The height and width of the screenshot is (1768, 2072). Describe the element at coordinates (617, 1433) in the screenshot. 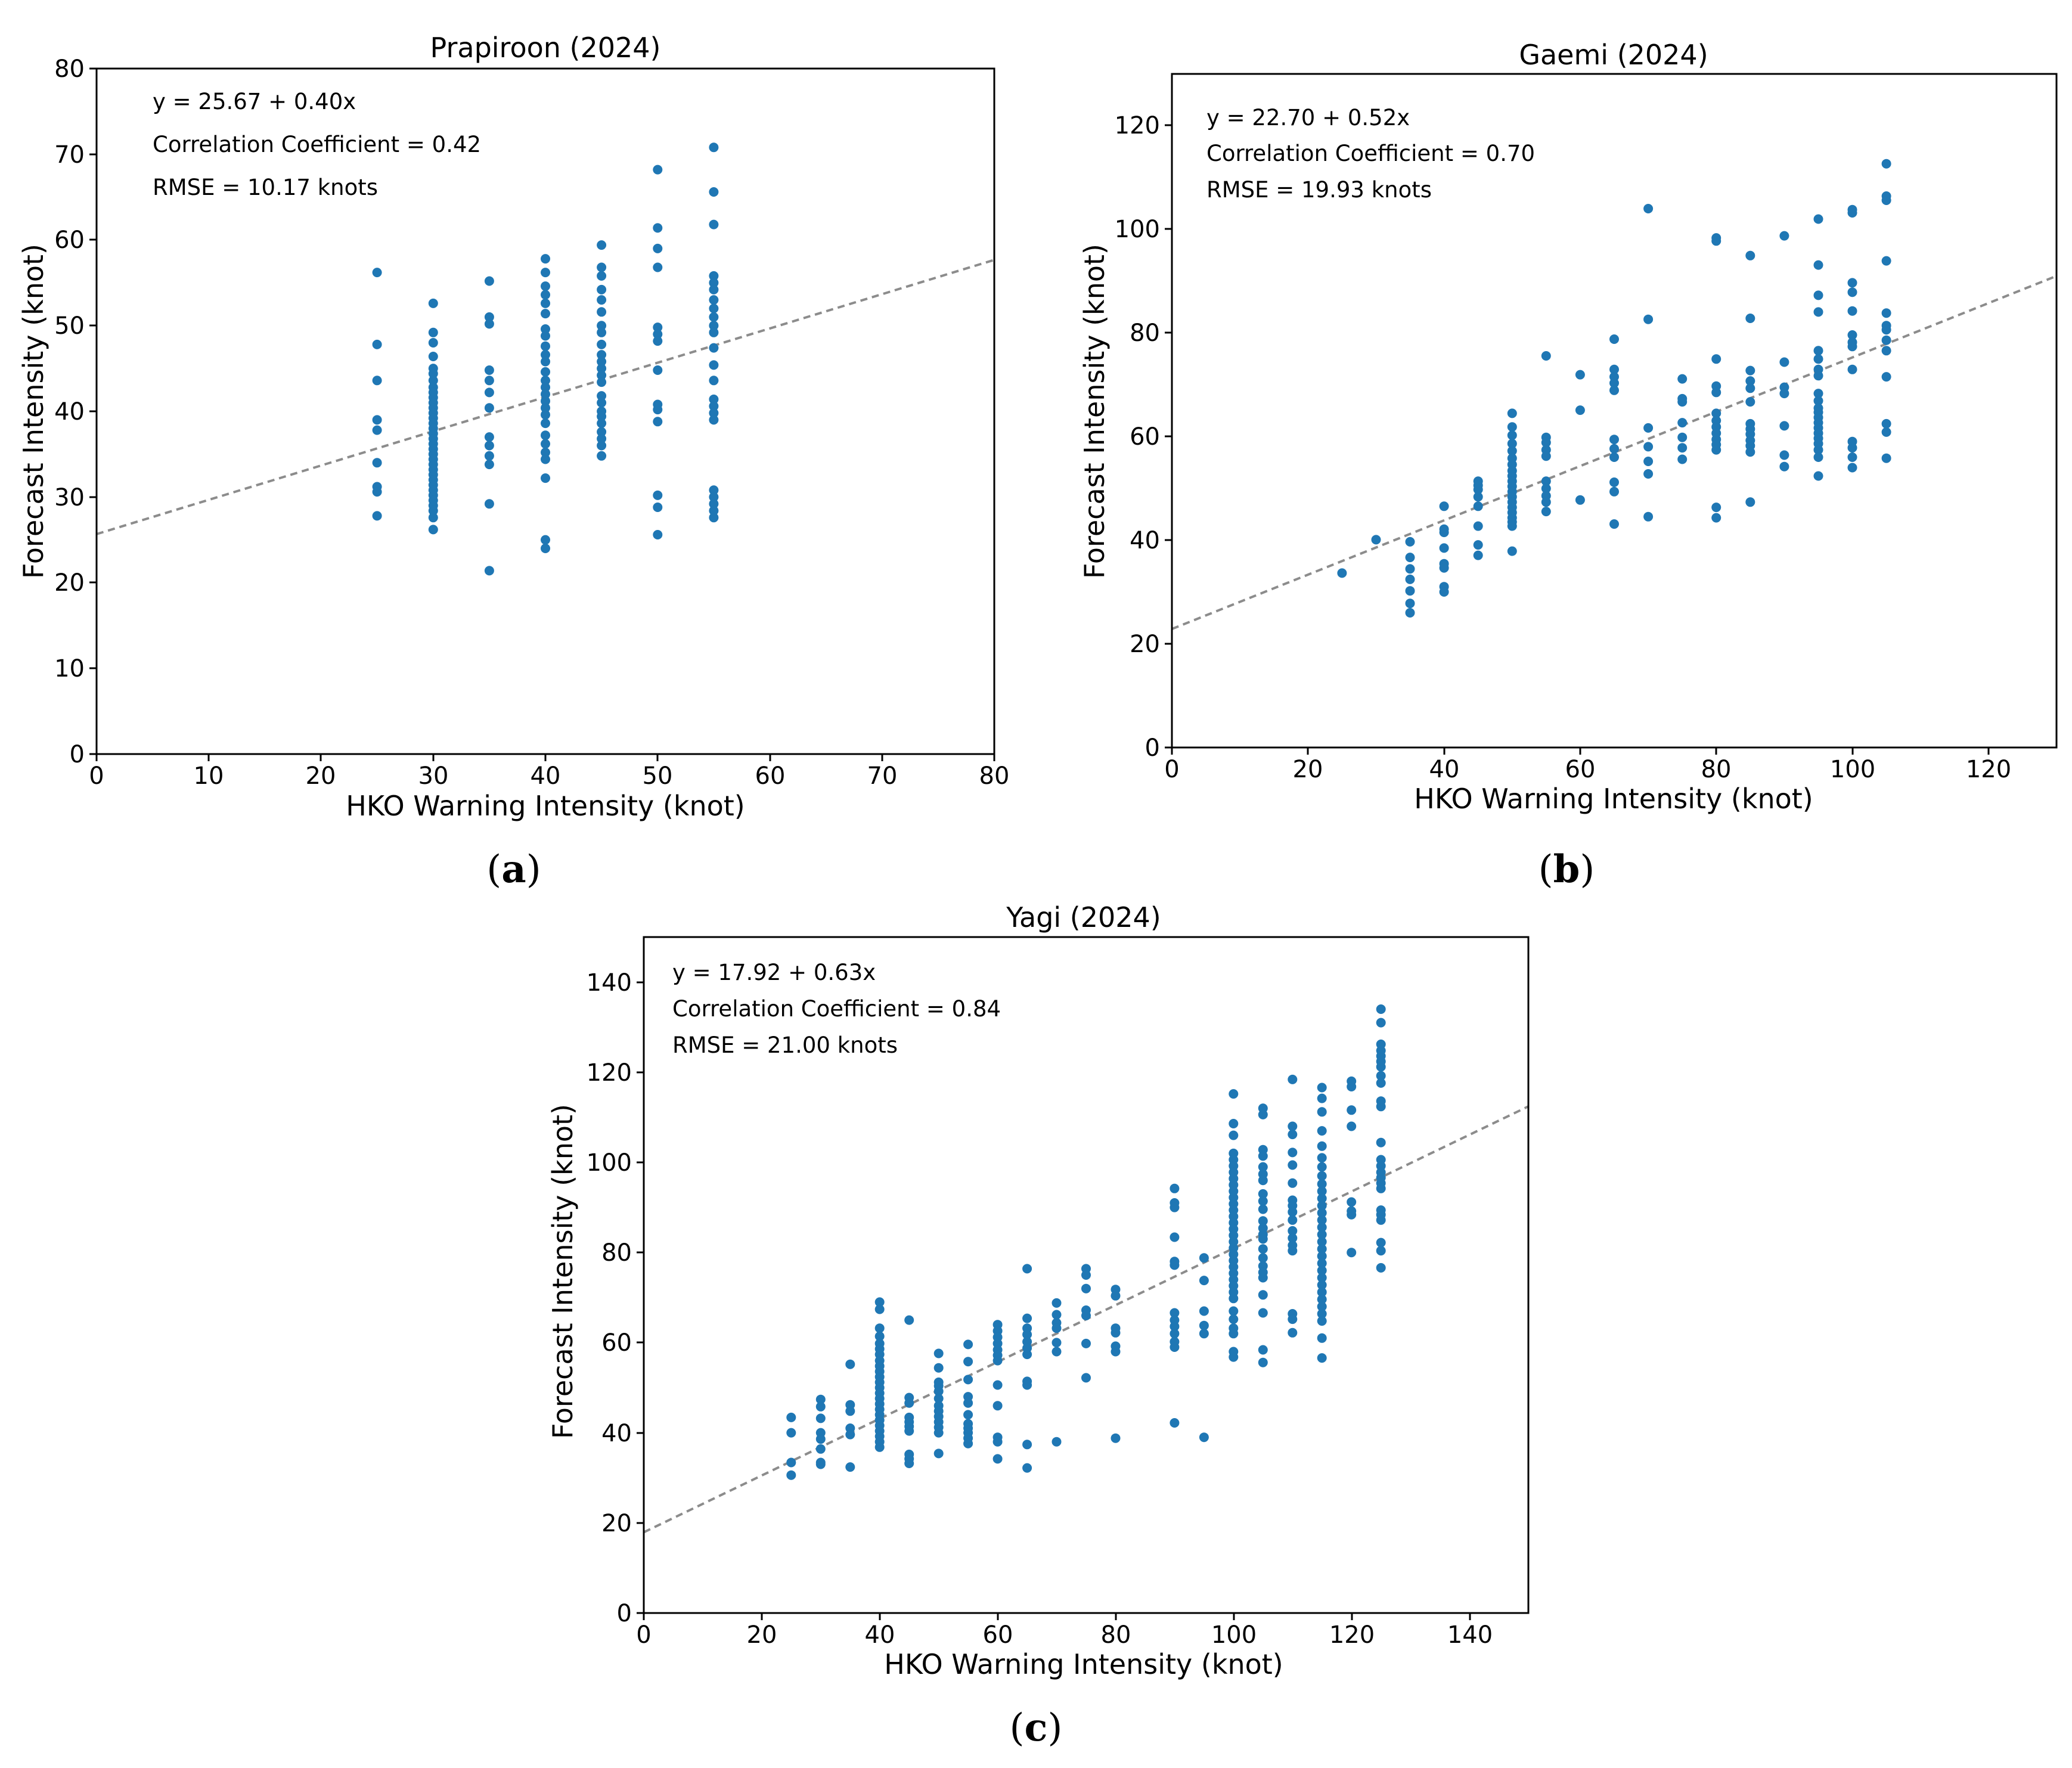

I see `chart-c-ytick-label: 40` at that location.